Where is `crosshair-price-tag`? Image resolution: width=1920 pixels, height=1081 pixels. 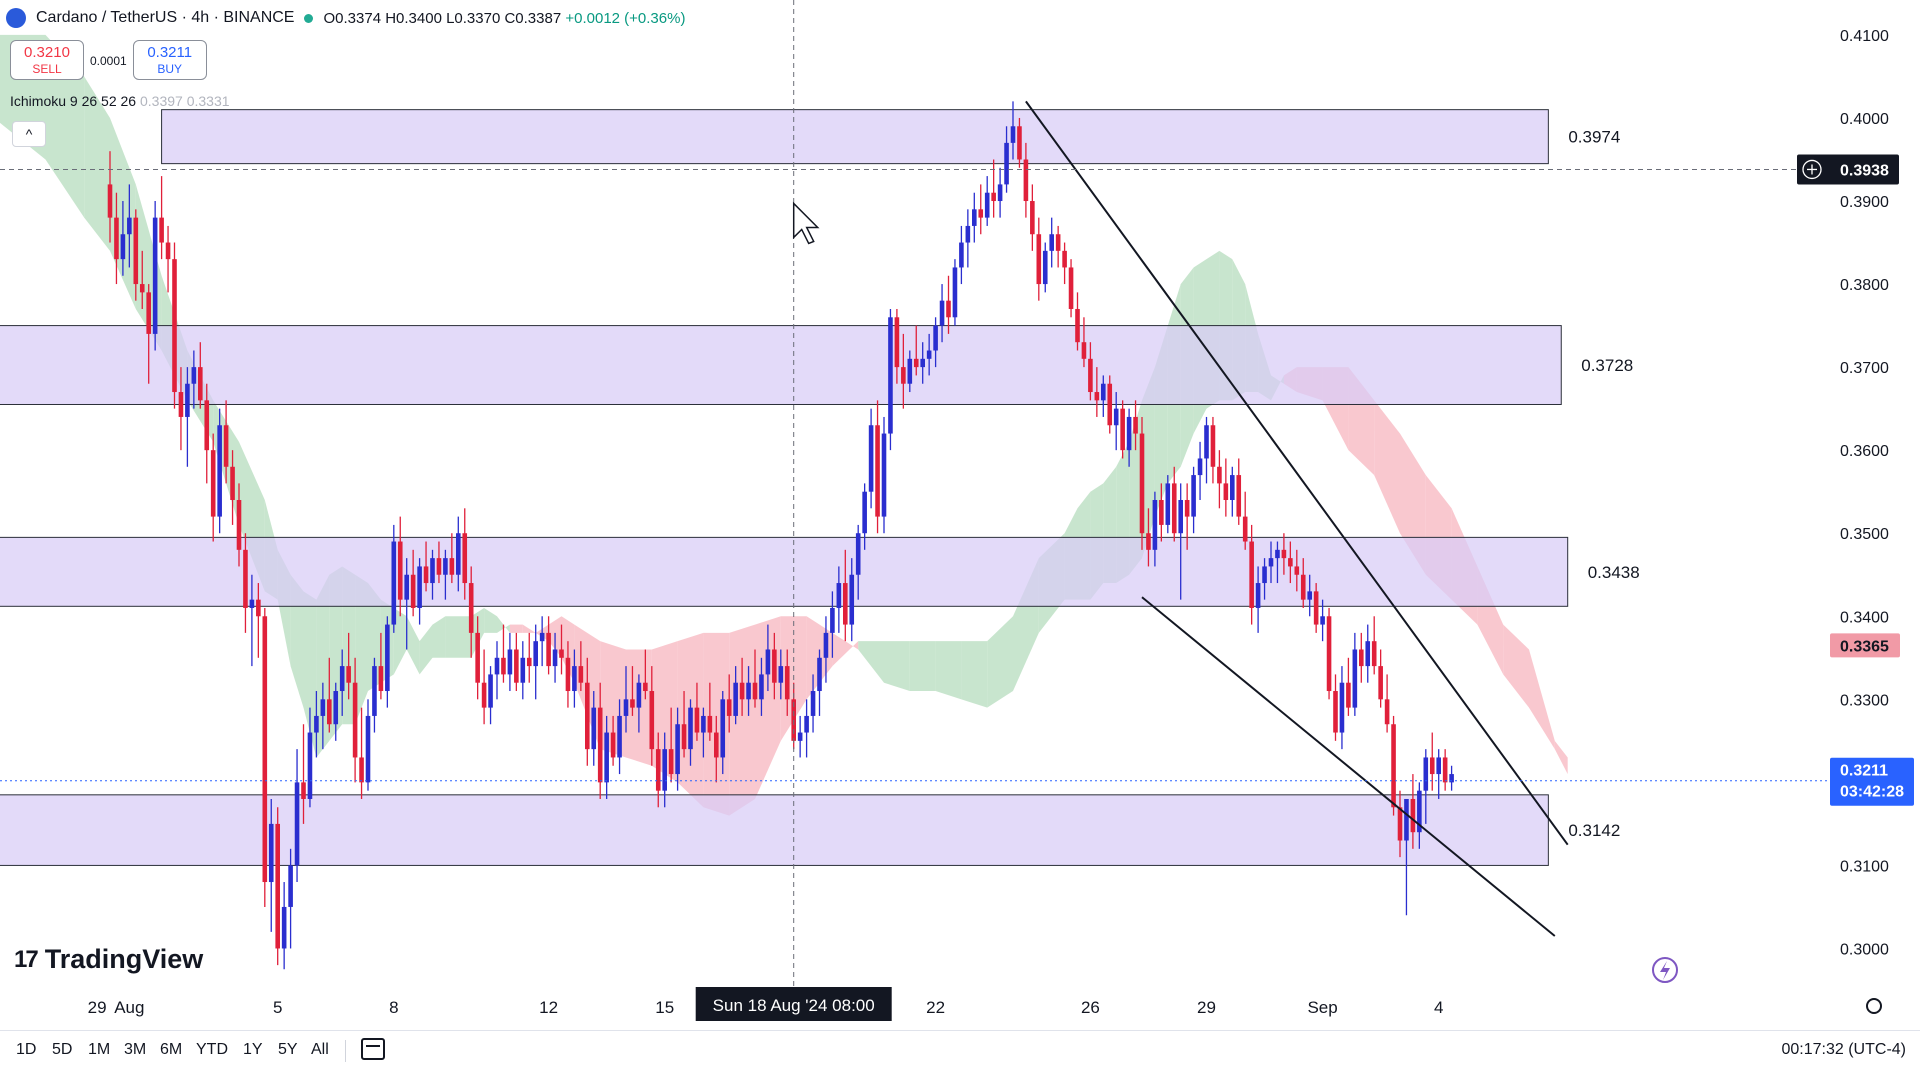
crosshair-price-tag is located at coordinates (1848, 169).